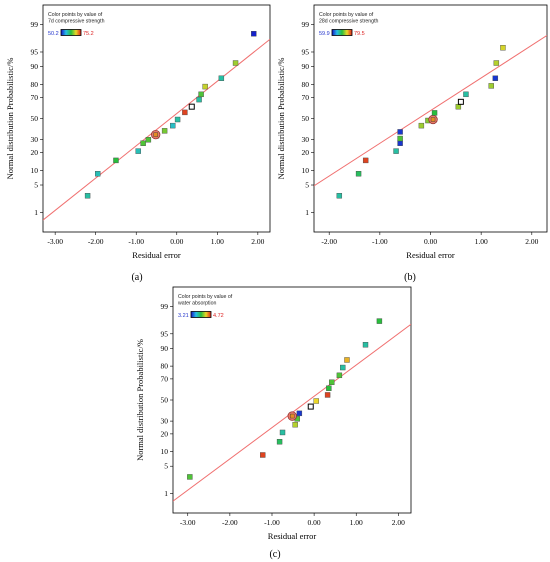 Image resolution: width=550 pixels, height=562 pixels. What do you see at coordinates (274, 554) in the screenshot?
I see `panel-label: (c)` at bounding box center [274, 554].